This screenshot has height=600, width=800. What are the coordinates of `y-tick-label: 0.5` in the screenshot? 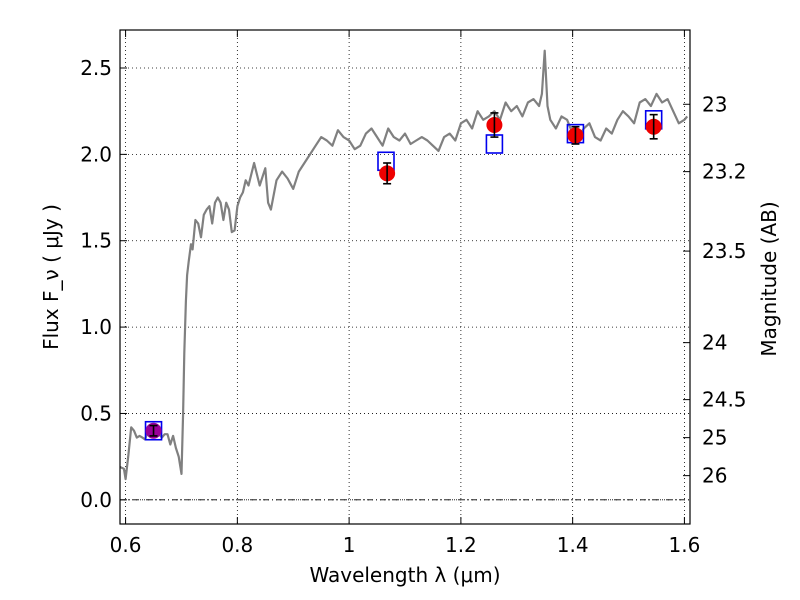 It's located at (96, 413).